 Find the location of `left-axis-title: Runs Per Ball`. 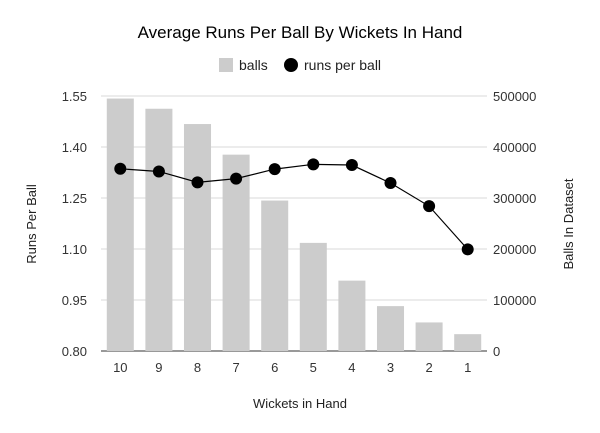

left-axis-title: Runs Per Ball is located at coordinates (31, 224).